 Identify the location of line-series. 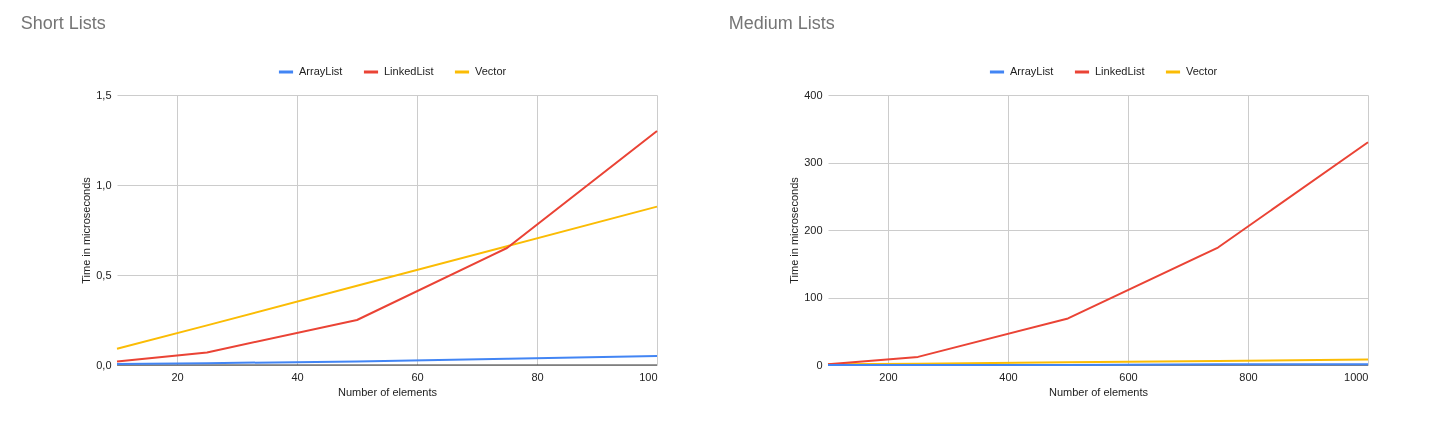
(387, 277).